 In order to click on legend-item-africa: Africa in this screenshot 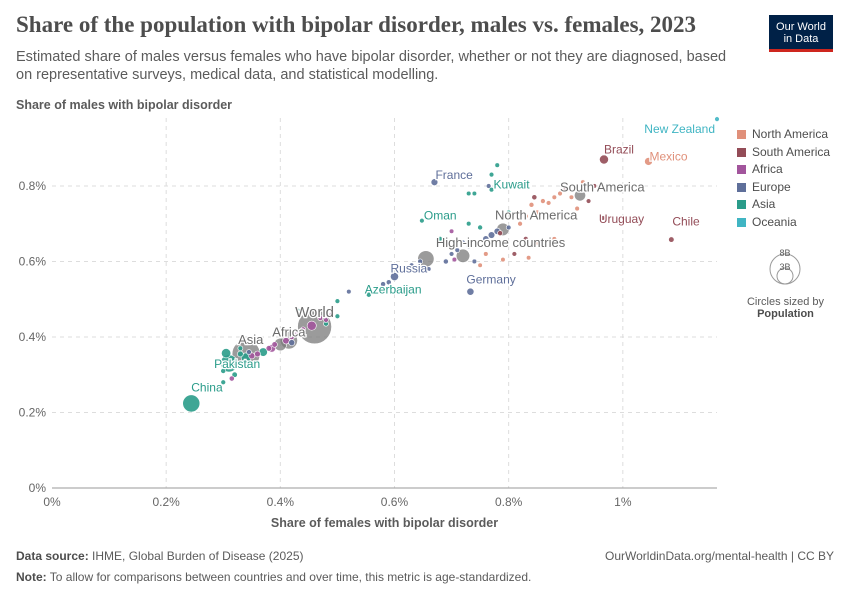, I will do `click(760, 169)`.